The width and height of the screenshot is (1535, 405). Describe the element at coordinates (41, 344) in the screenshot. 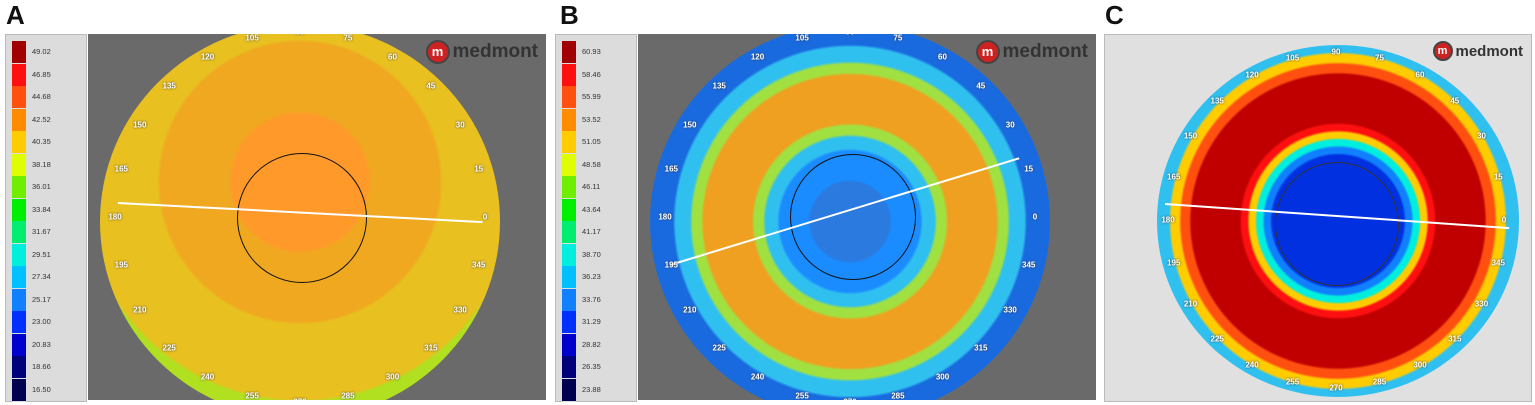

I see `scale-value: 20.83` at that location.